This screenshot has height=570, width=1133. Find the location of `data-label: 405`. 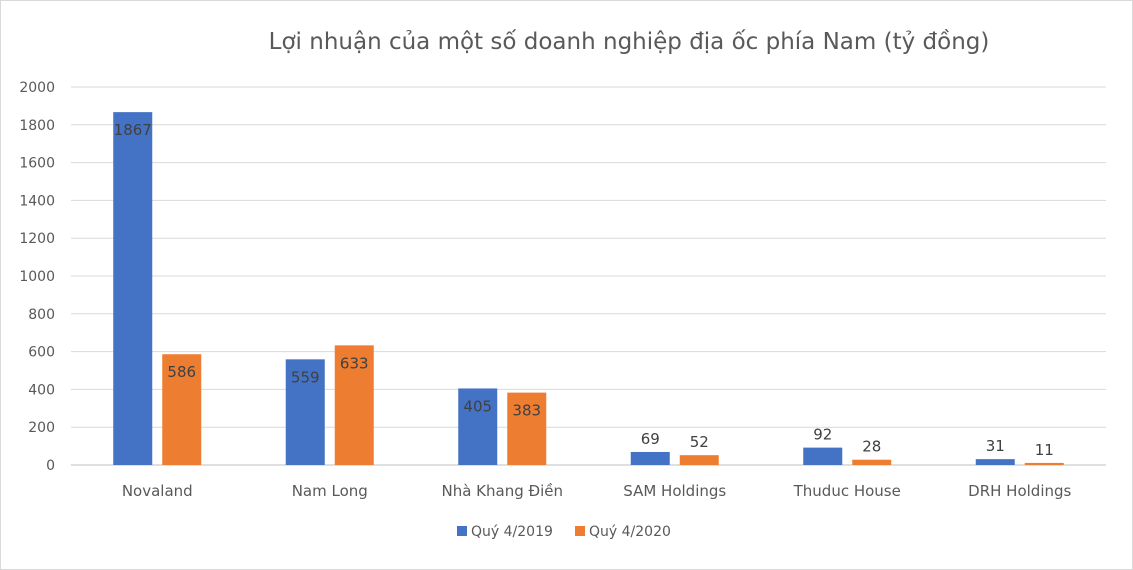

data-label: 405 is located at coordinates (477, 406).